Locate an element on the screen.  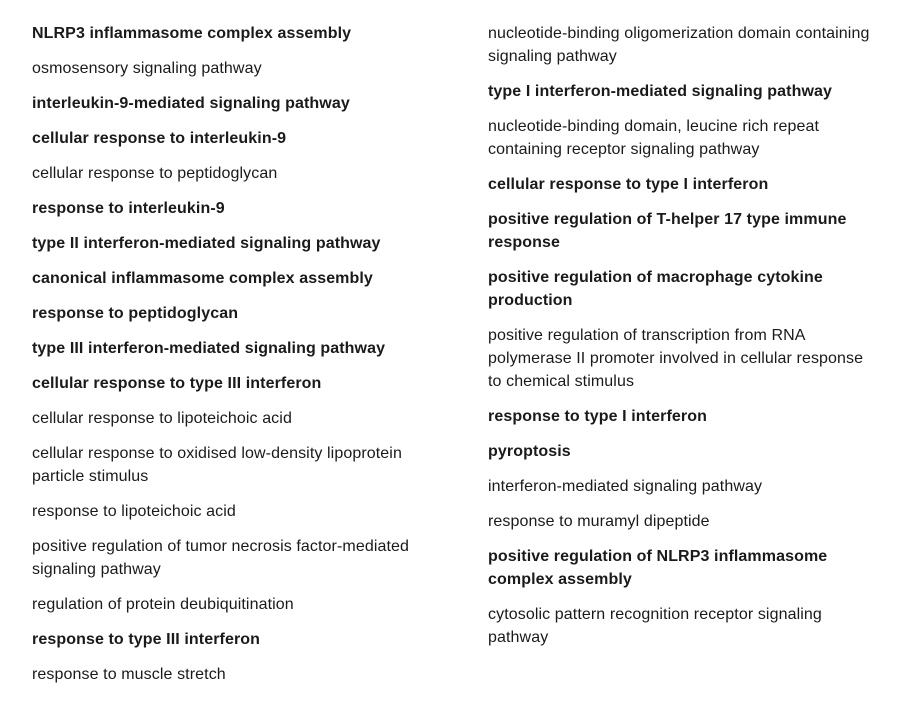
list-item: interferon-mediated signaling pathway is located at coordinates (625, 486).